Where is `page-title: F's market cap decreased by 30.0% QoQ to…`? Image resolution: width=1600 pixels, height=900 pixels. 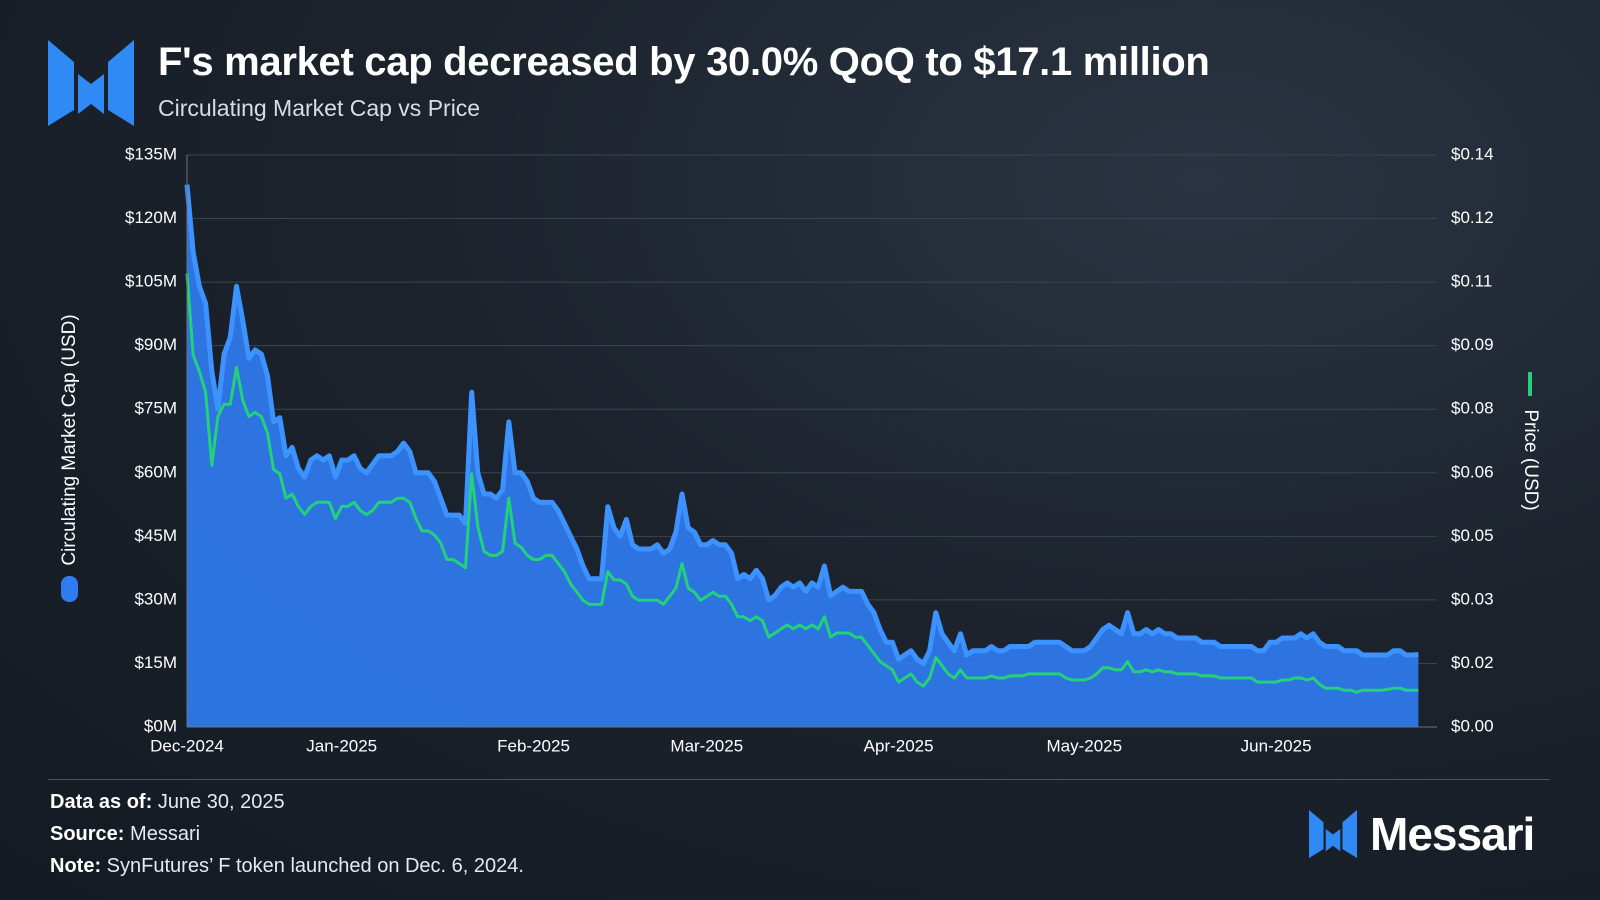 page-title: F's market cap decreased by 30.0% QoQ to… is located at coordinates (684, 62).